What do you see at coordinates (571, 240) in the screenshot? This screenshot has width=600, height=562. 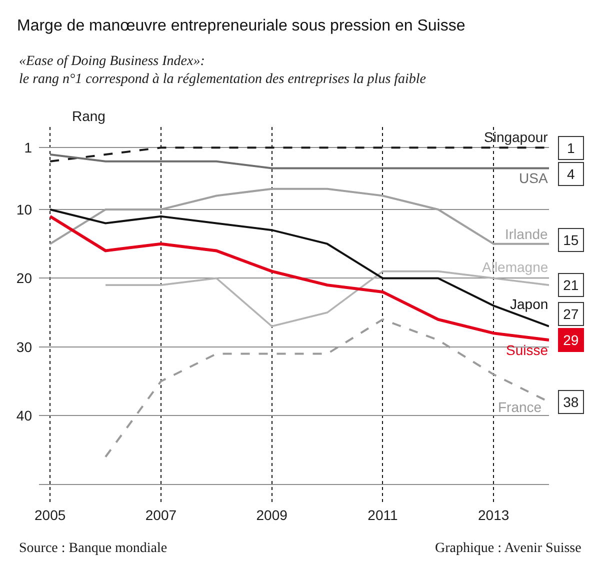 I see `data-label: 15` at bounding box center [571, 240].